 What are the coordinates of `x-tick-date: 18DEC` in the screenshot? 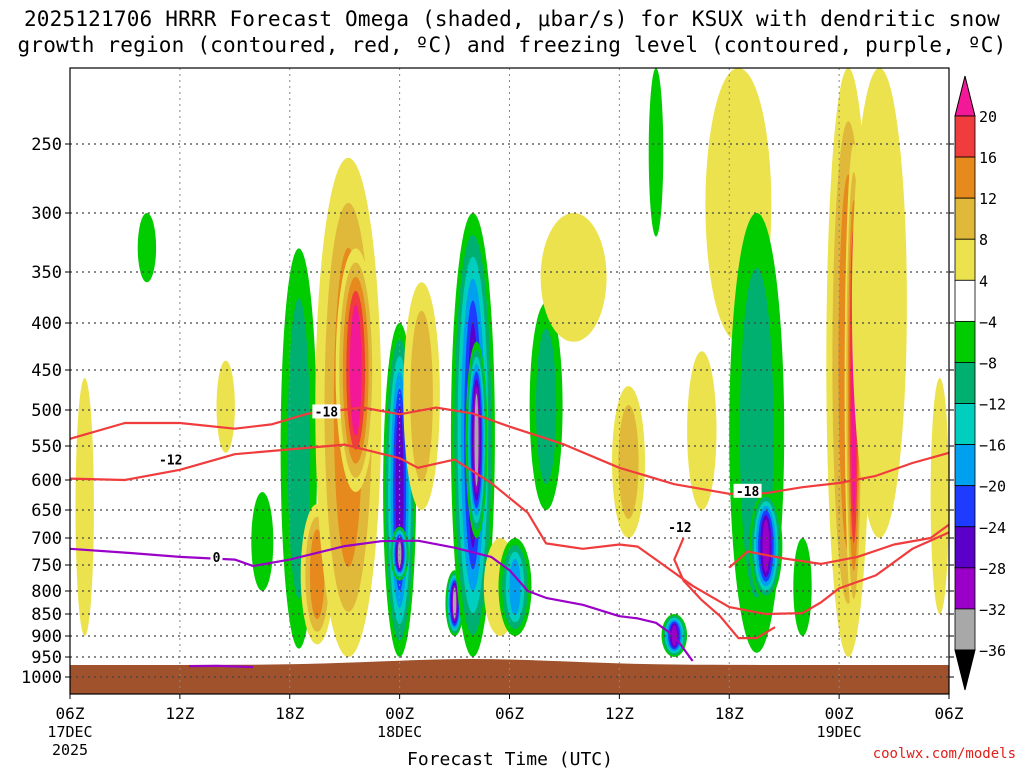 It's located at (399, 732).